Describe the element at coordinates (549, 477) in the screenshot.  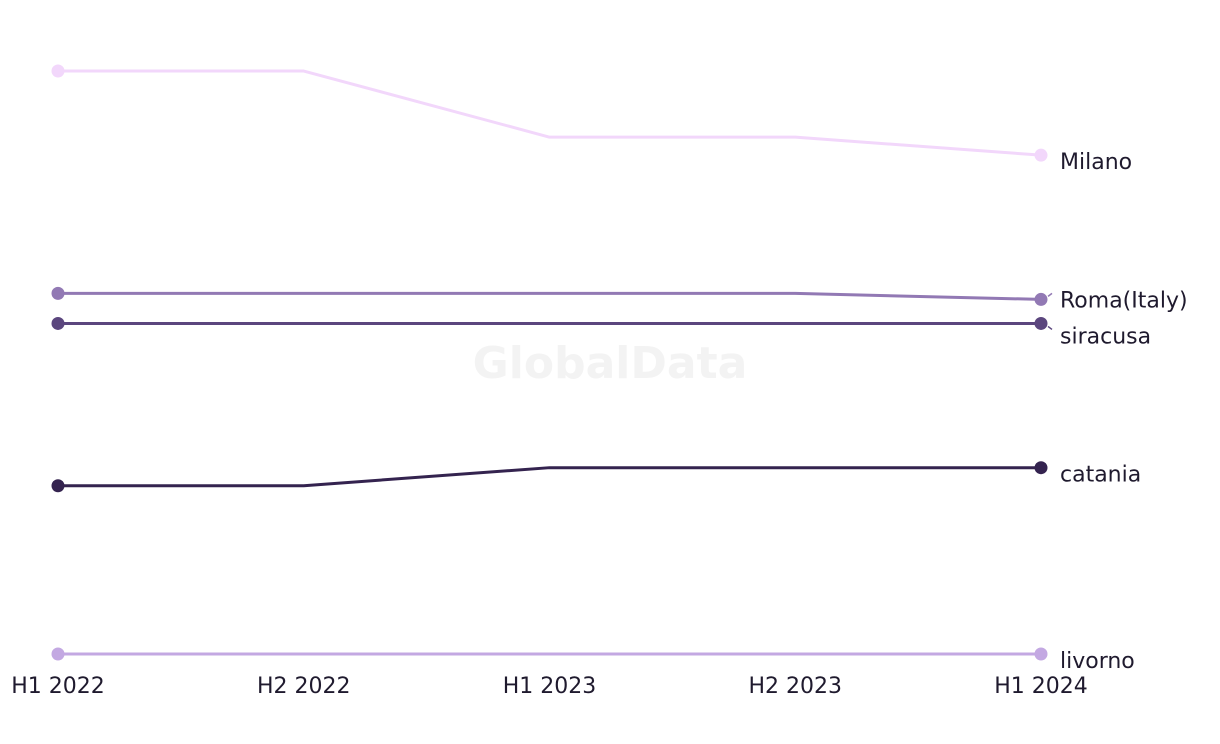
I see `series-line-catania` at that location.